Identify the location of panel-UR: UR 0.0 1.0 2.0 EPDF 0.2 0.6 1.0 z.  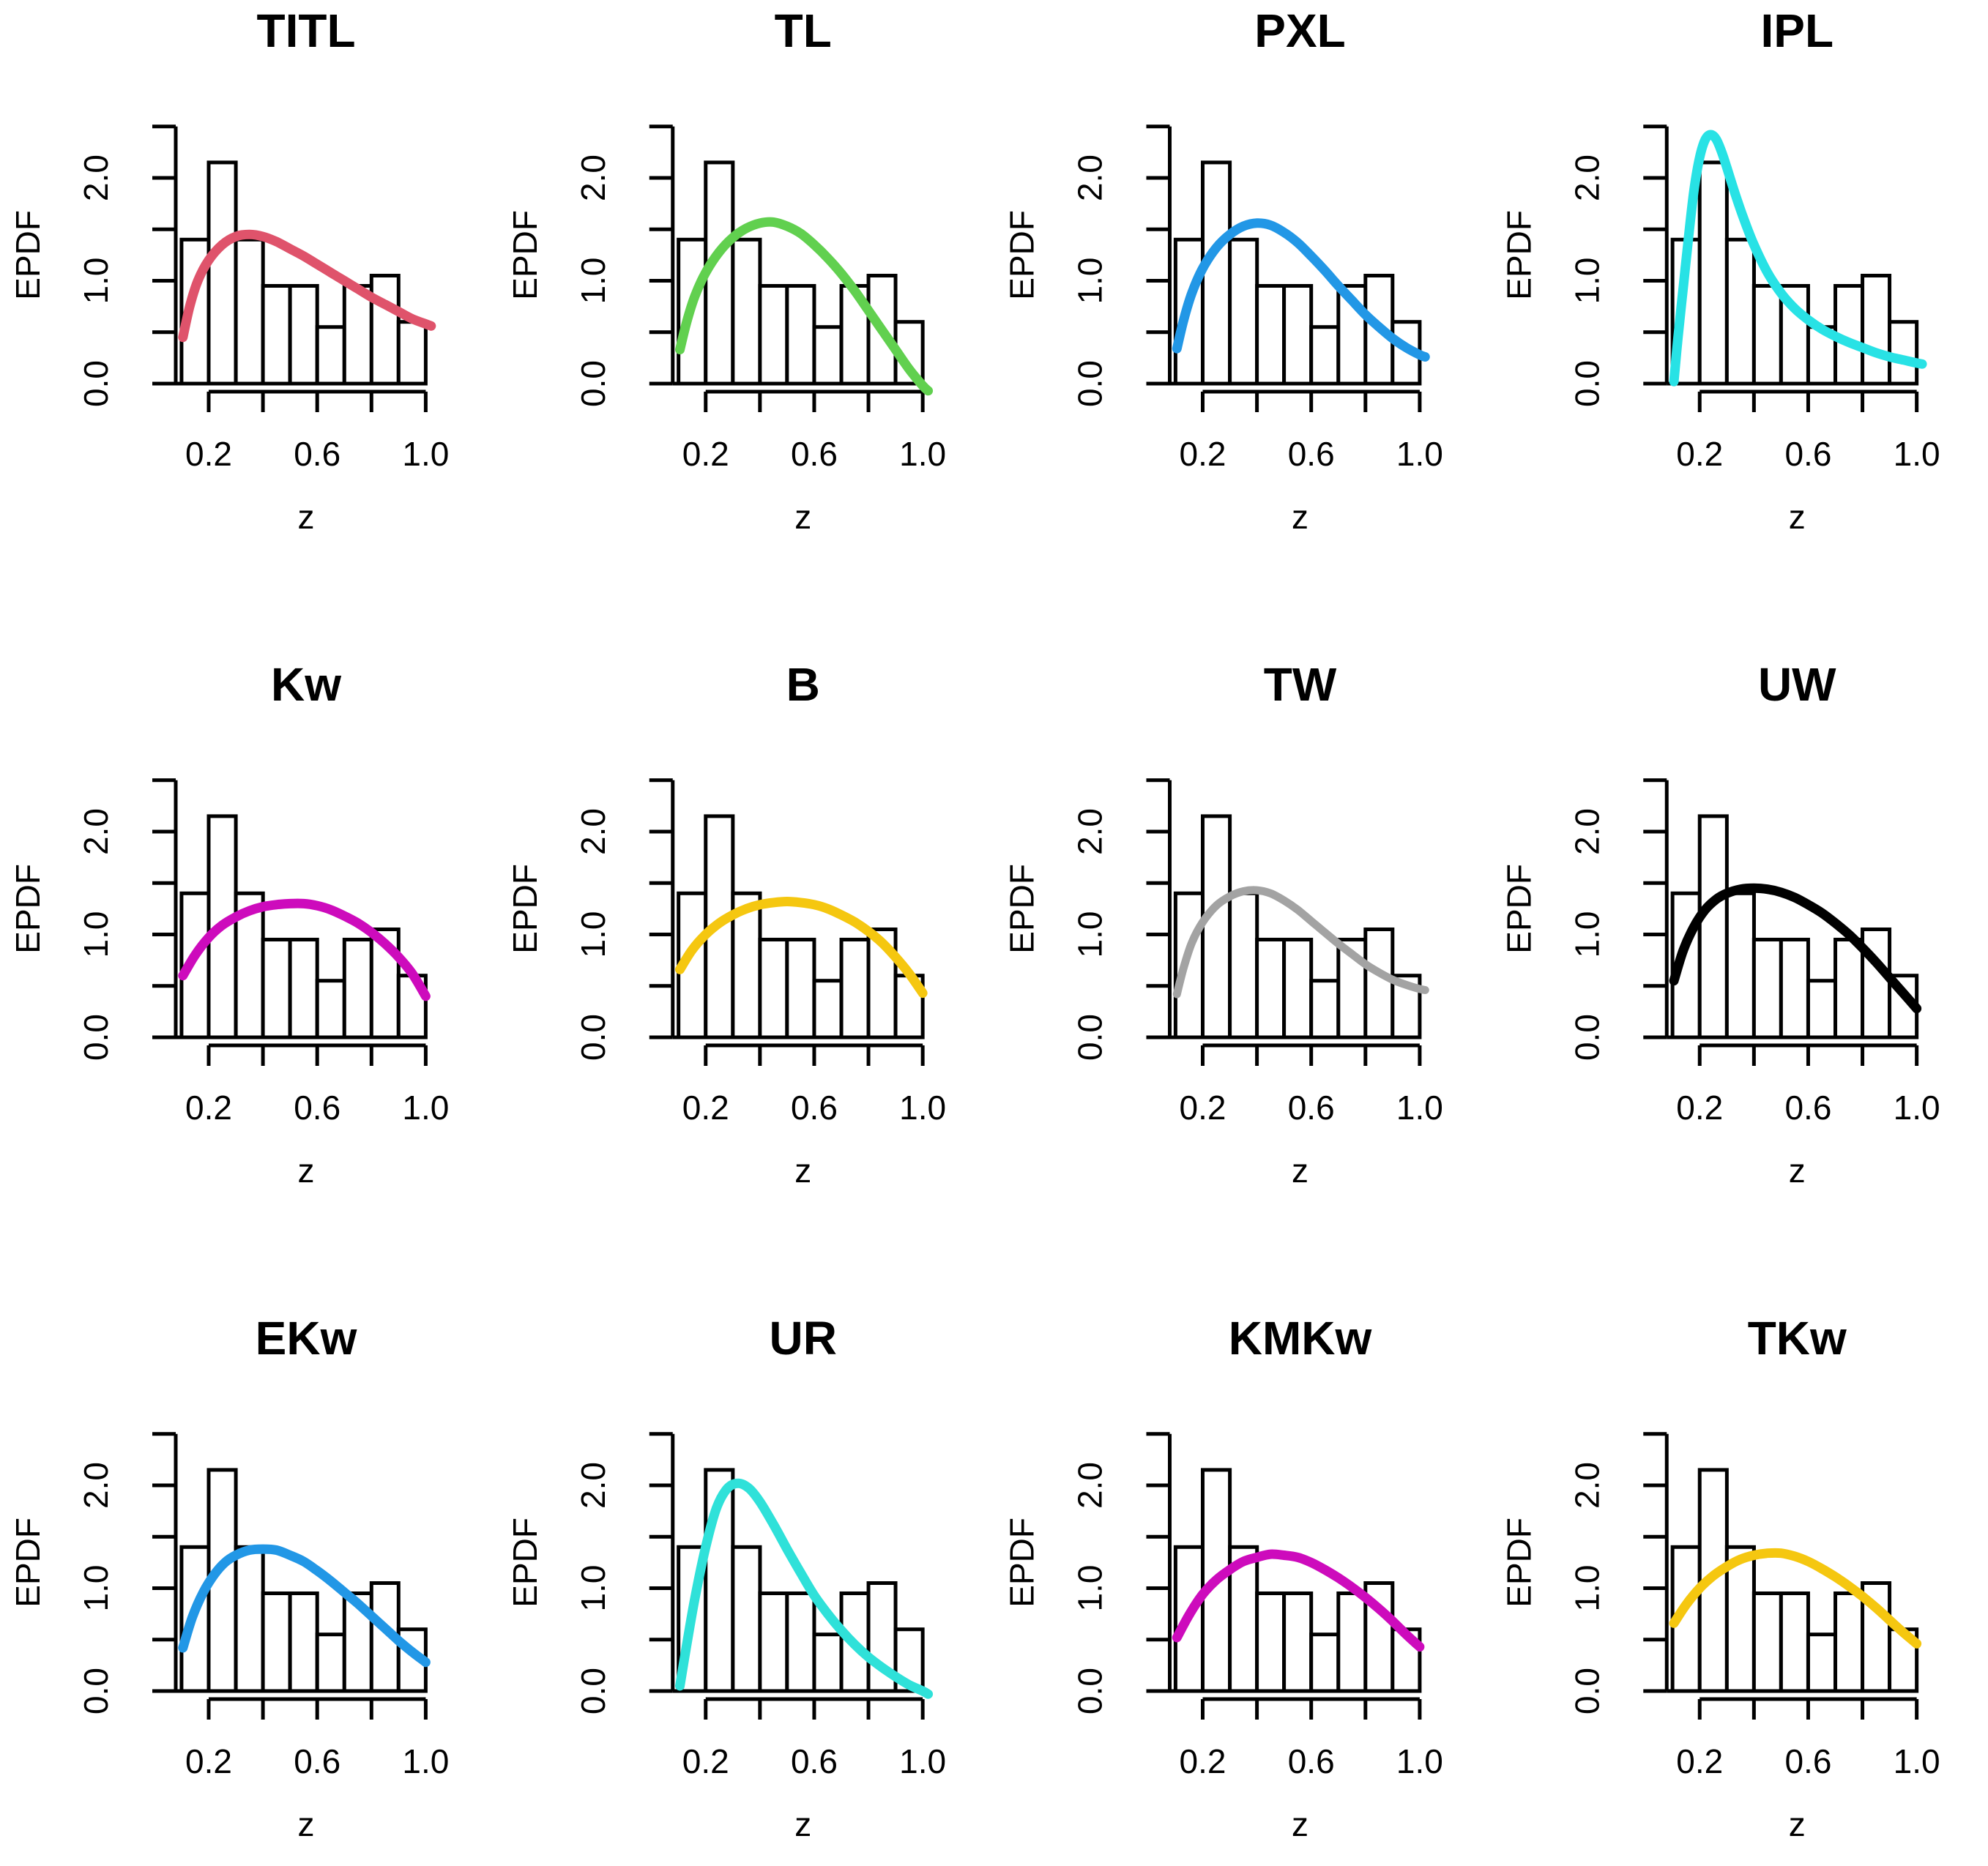
(726, 1577).